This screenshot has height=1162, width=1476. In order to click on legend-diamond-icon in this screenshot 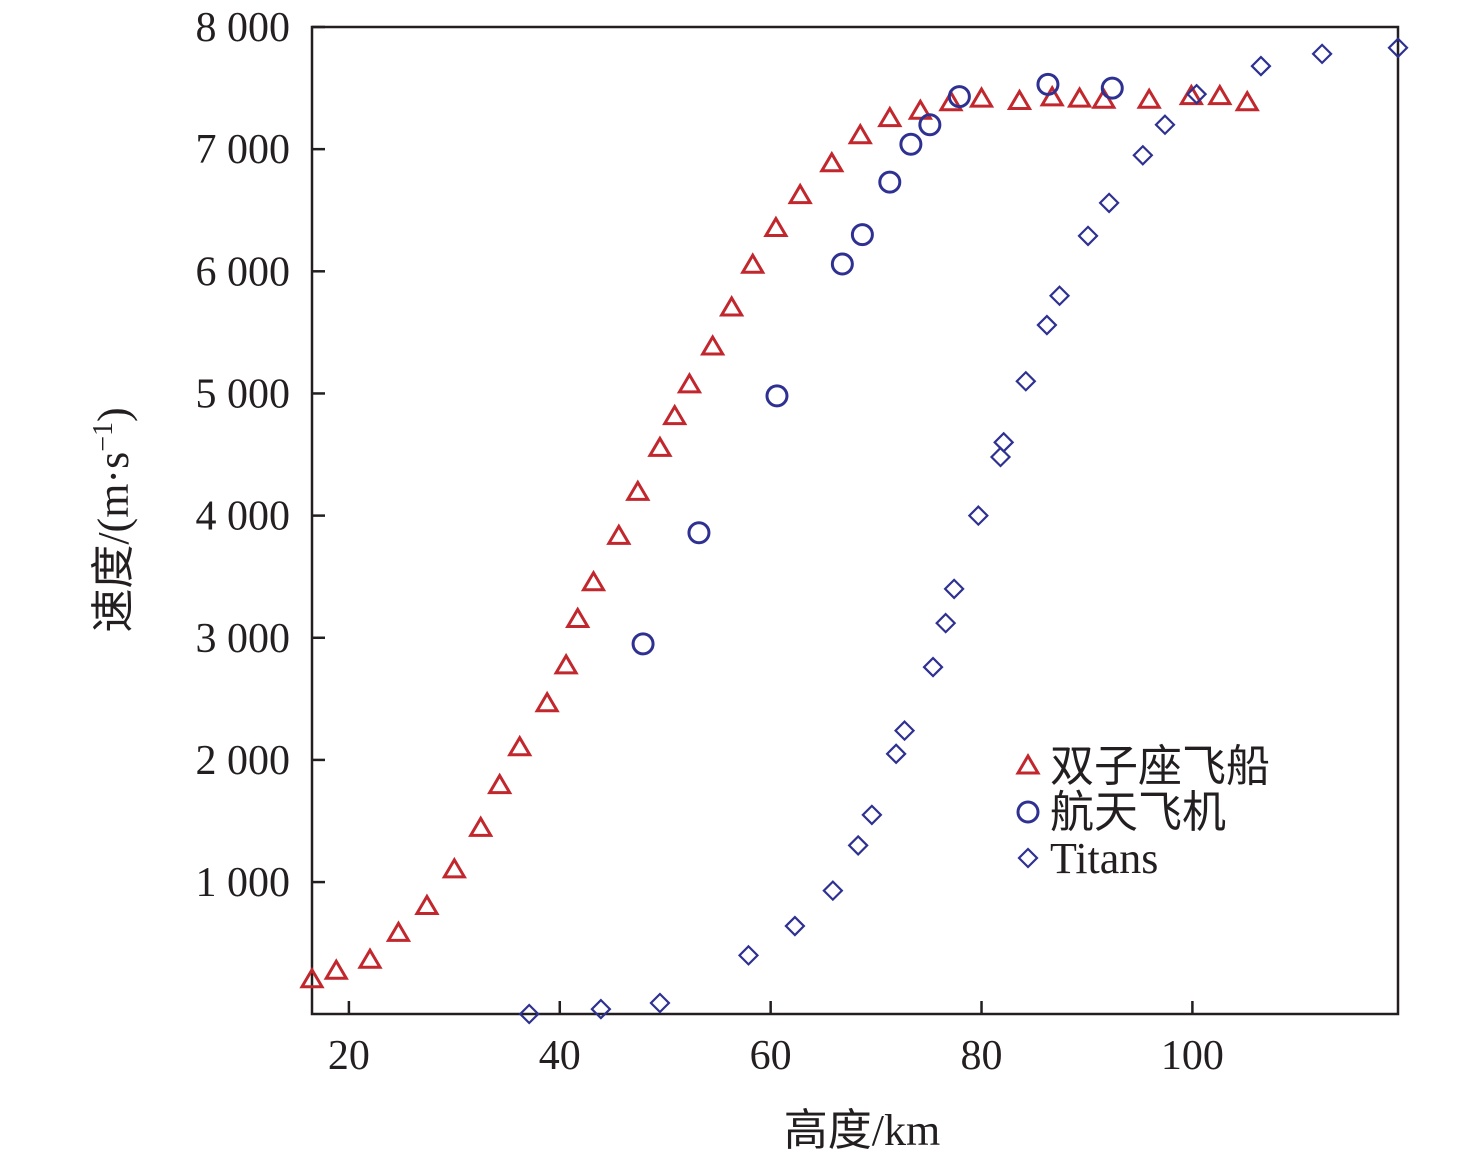, I will do `click(1028, 858)`.